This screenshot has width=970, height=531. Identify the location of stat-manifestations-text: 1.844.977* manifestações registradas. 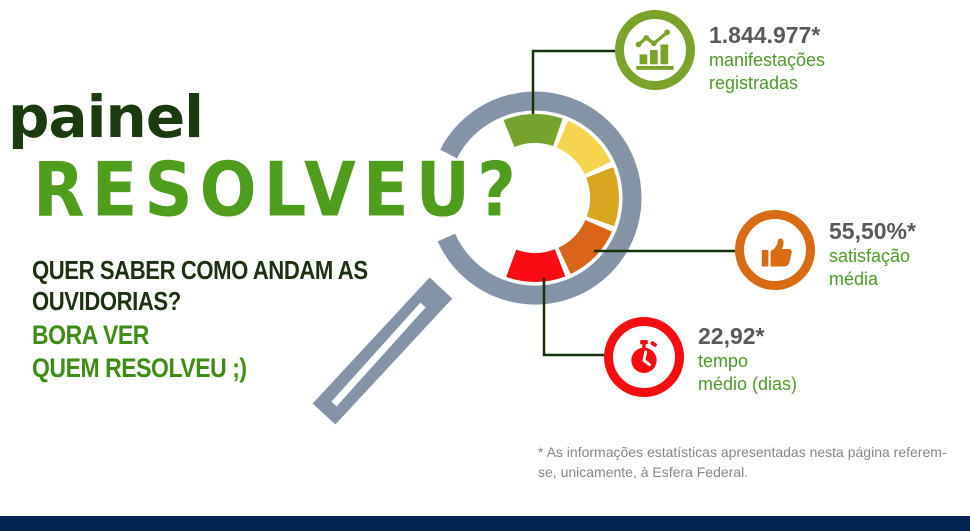
(767, 52).